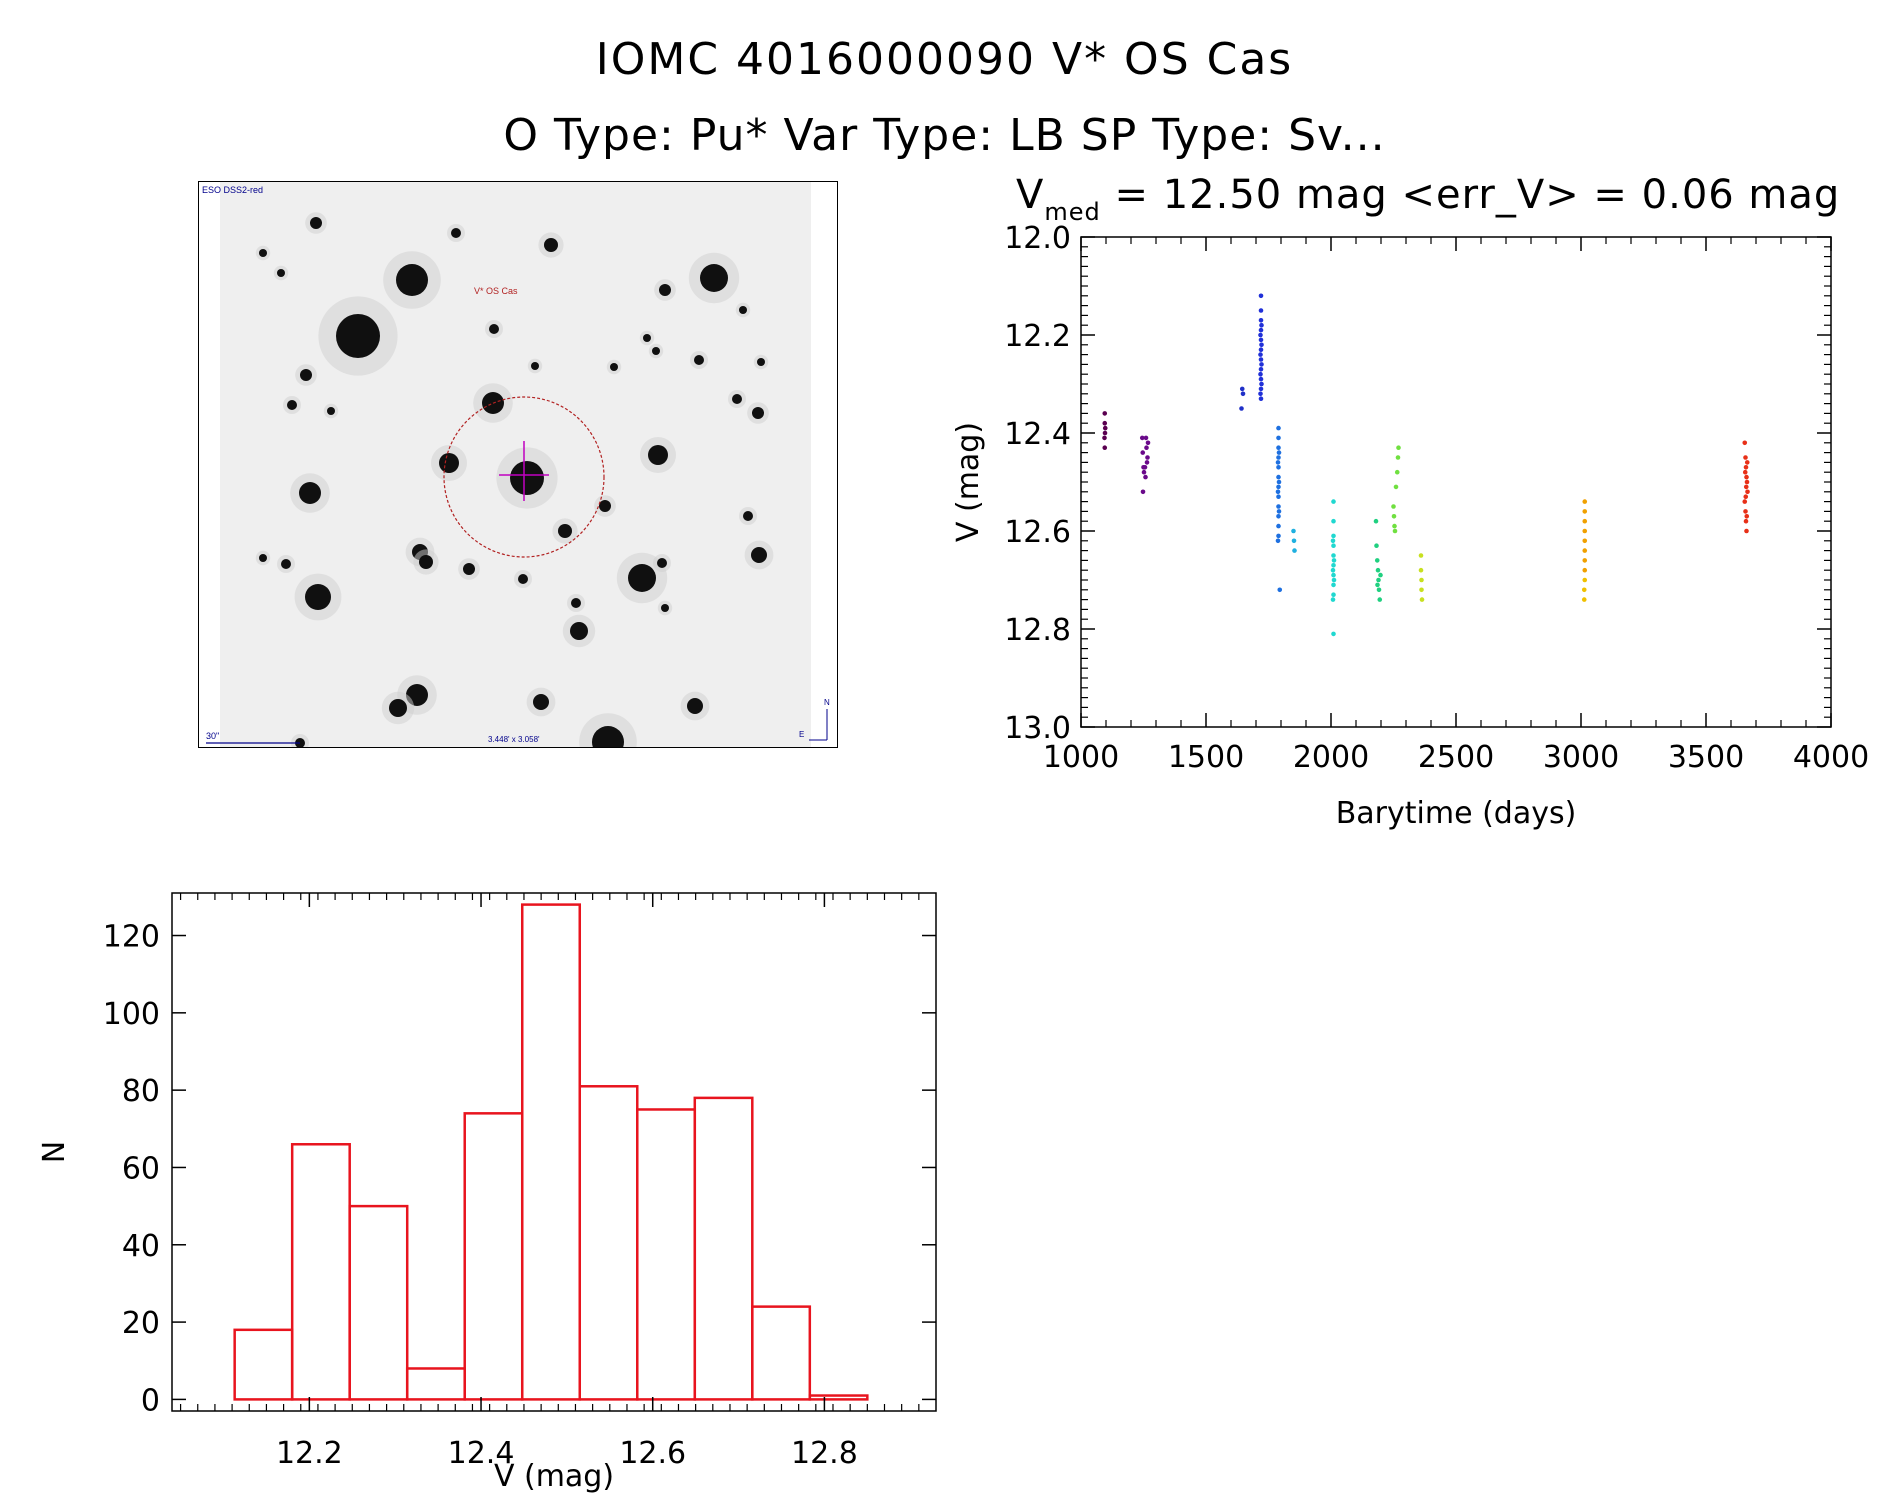  Describe the element at coordinates (824, 1453) in the screenshot. I see `x-tick-label: 12.8` at that location.